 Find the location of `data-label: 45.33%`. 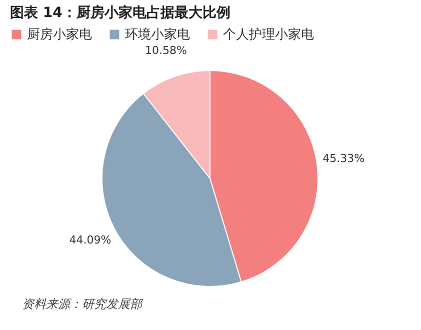

data-label: 45.33% is located at coordinates (343, 158).